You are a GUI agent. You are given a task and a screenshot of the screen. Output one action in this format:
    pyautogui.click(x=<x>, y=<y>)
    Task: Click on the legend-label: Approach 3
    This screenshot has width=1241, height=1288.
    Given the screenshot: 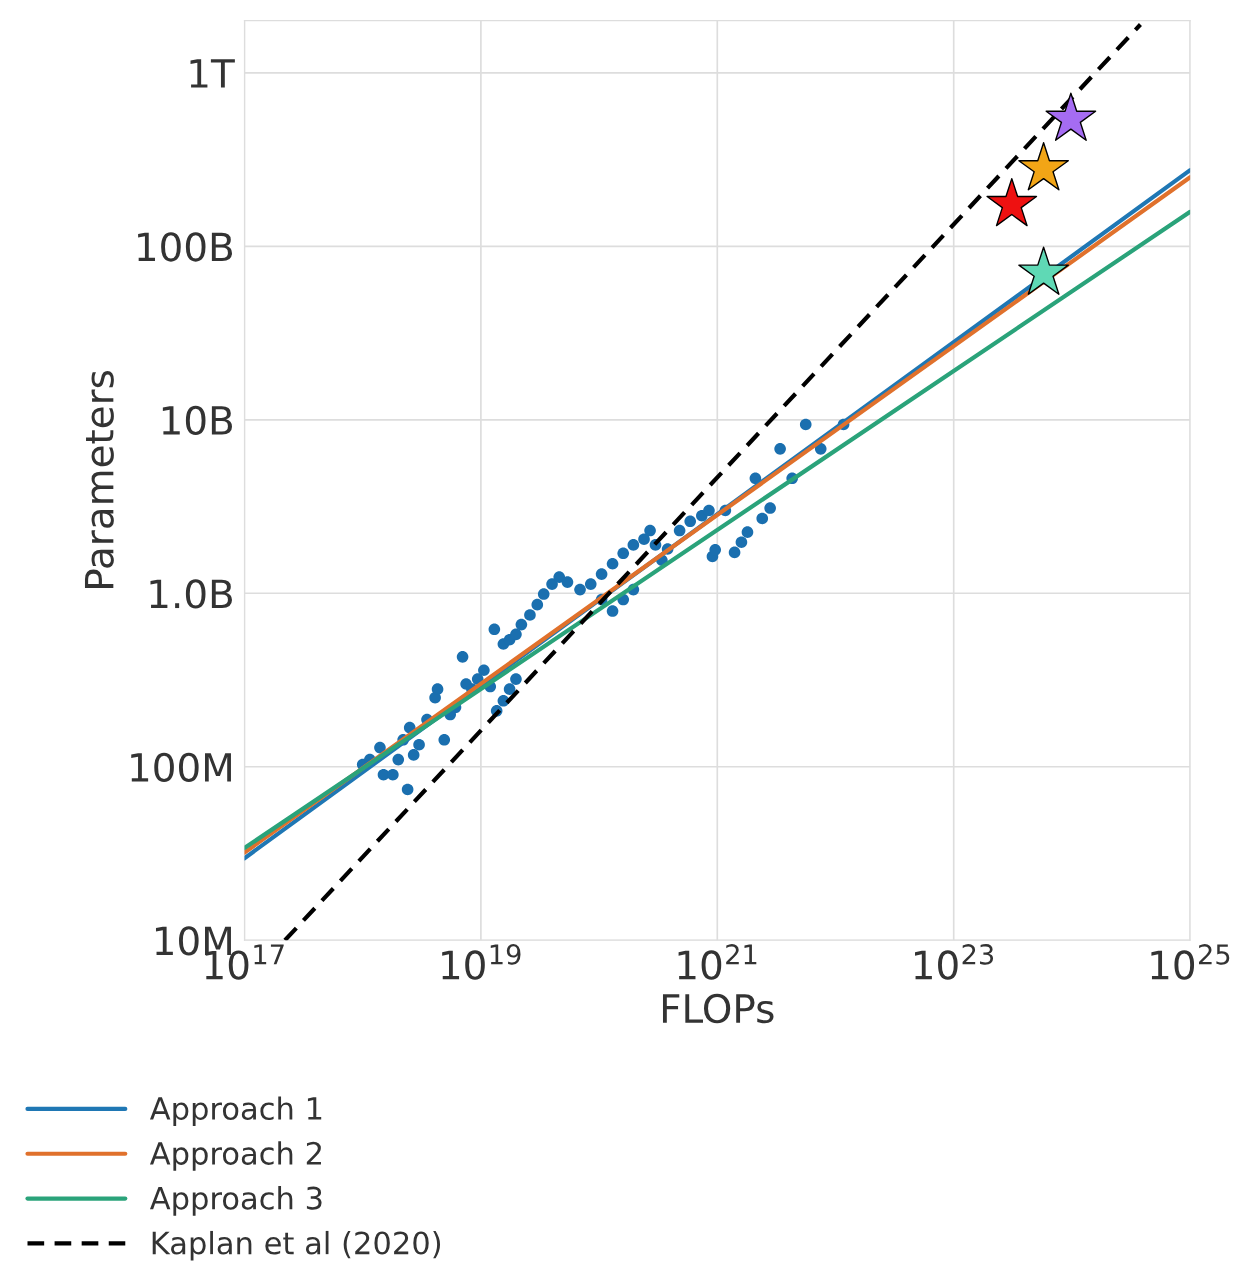 What is the action you would take?
    pyautogui.click(x=235, y=1201)
    